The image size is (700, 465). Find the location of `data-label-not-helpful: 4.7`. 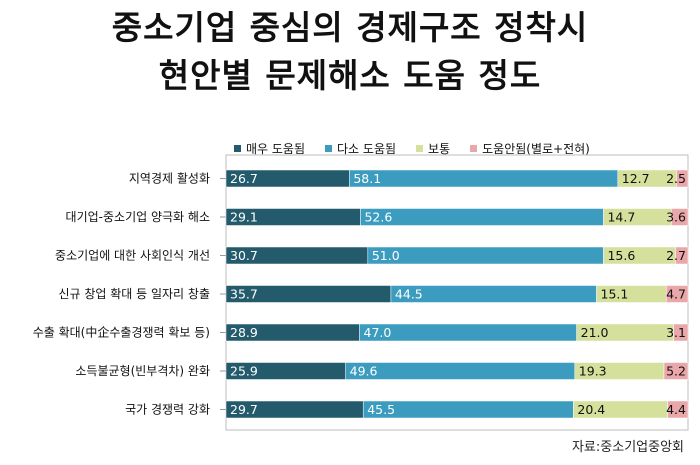

data-label-not-helpful: 4.7 is located at coordinates (676, 294).